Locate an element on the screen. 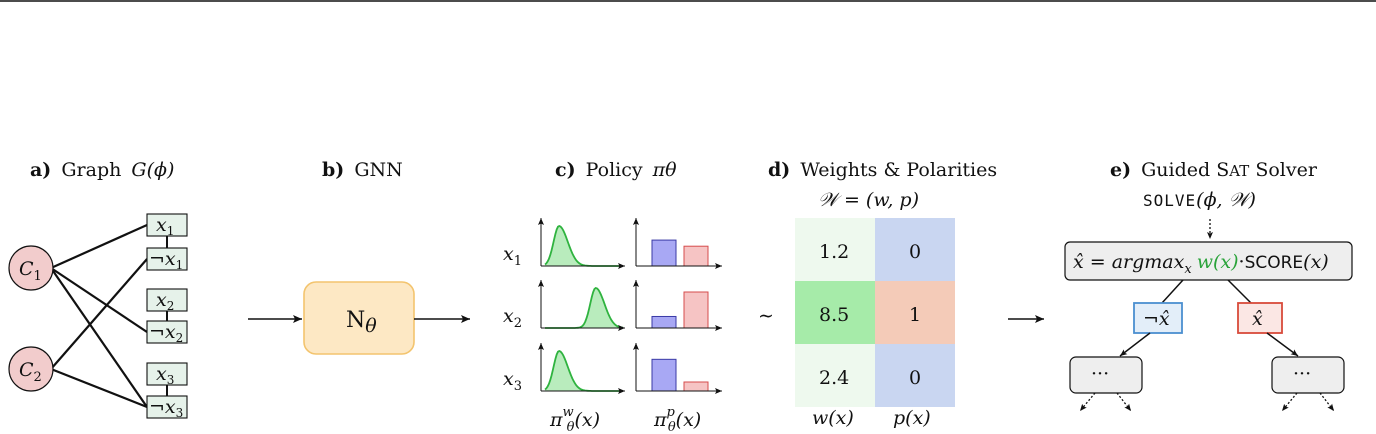  decision-pos-label: x̂ is located at coordinates (1257, 319).